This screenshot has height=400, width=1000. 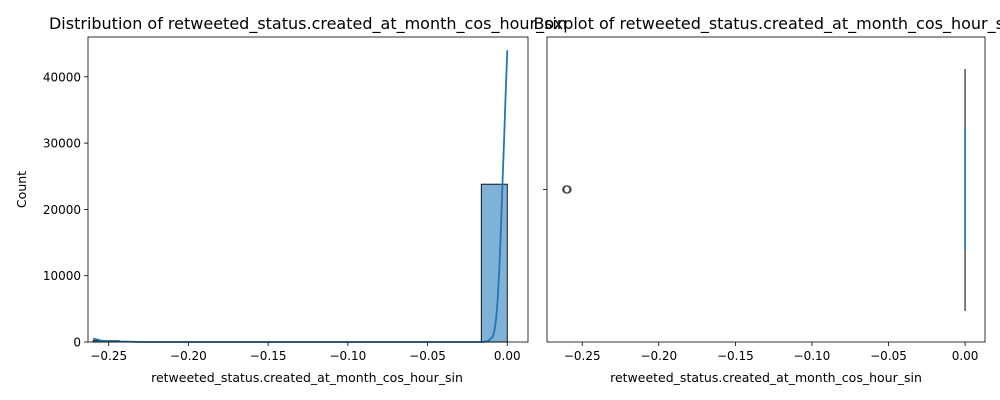 I want to click on y-tick-label: 30000, so click(x=62, y=144).